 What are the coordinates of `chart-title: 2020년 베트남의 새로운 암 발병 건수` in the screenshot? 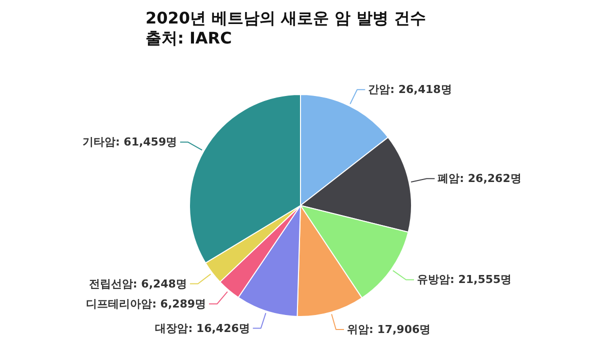 It's located at (286, 18).